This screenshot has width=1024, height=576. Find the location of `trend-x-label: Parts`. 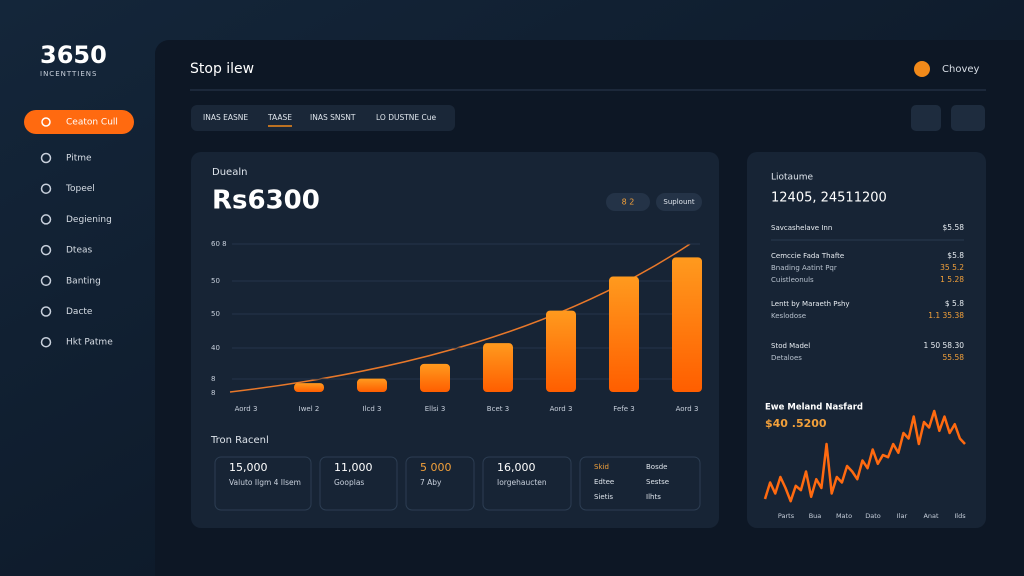

trend-x-label: Parts is located at coordinates (786, 516).